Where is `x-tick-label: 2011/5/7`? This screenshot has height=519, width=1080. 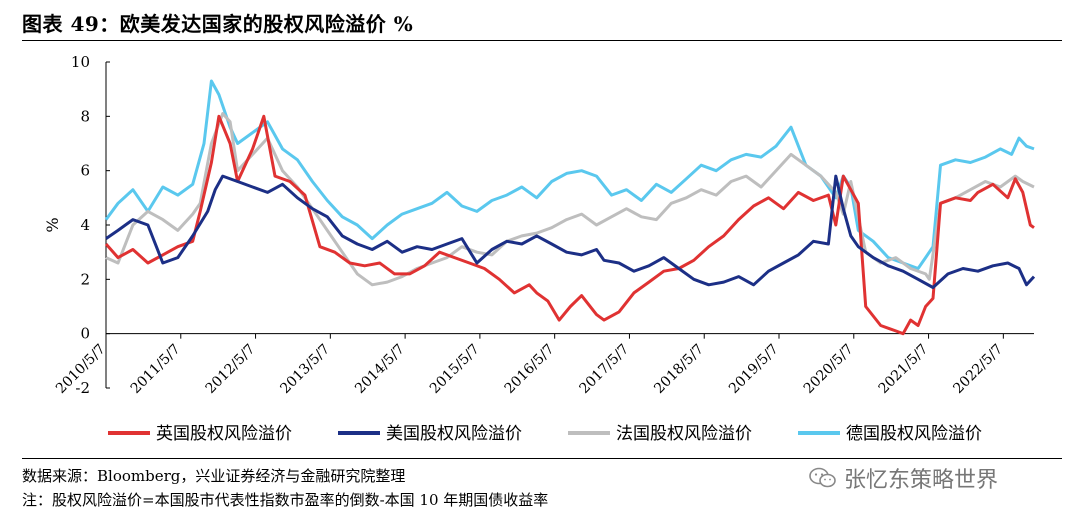
x-tick-label: 2011/5/7 is located at coordinates (156, 369).